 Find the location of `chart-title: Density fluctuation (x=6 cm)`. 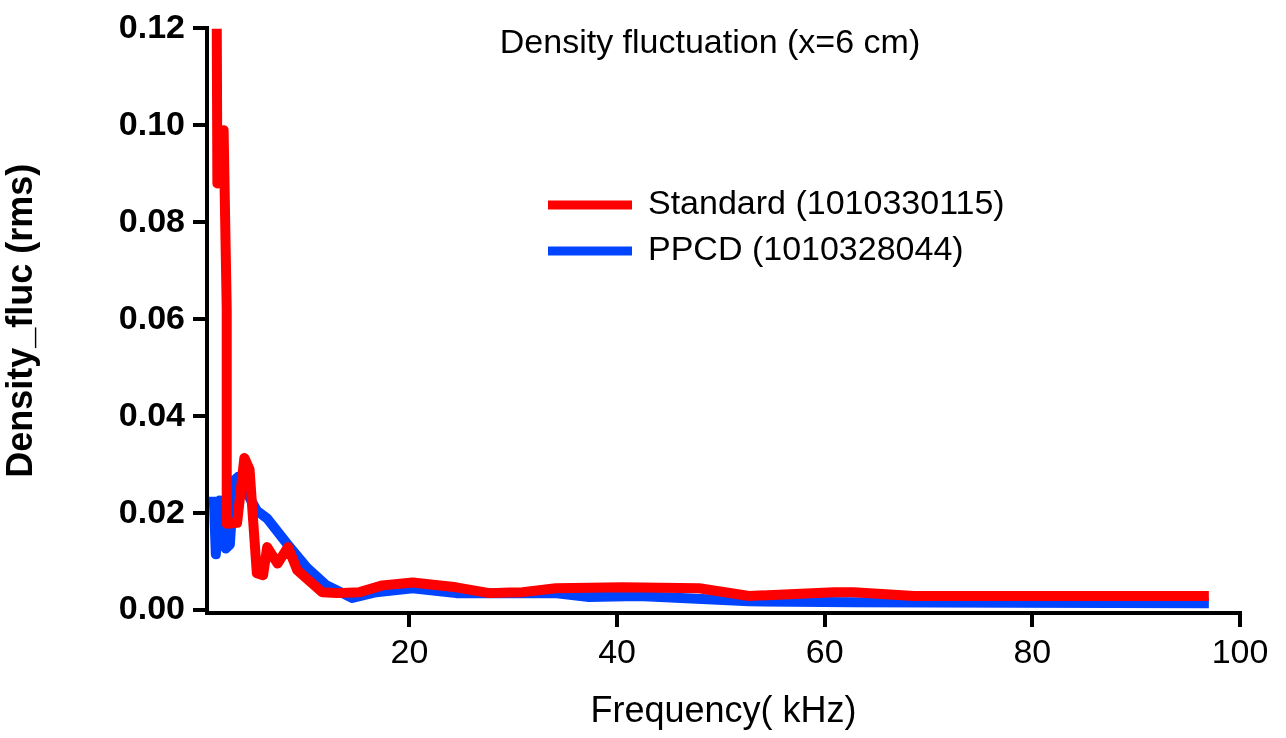

chart-title: Density fluctuation (x=6 cm) is located at coordinates (710, 41).